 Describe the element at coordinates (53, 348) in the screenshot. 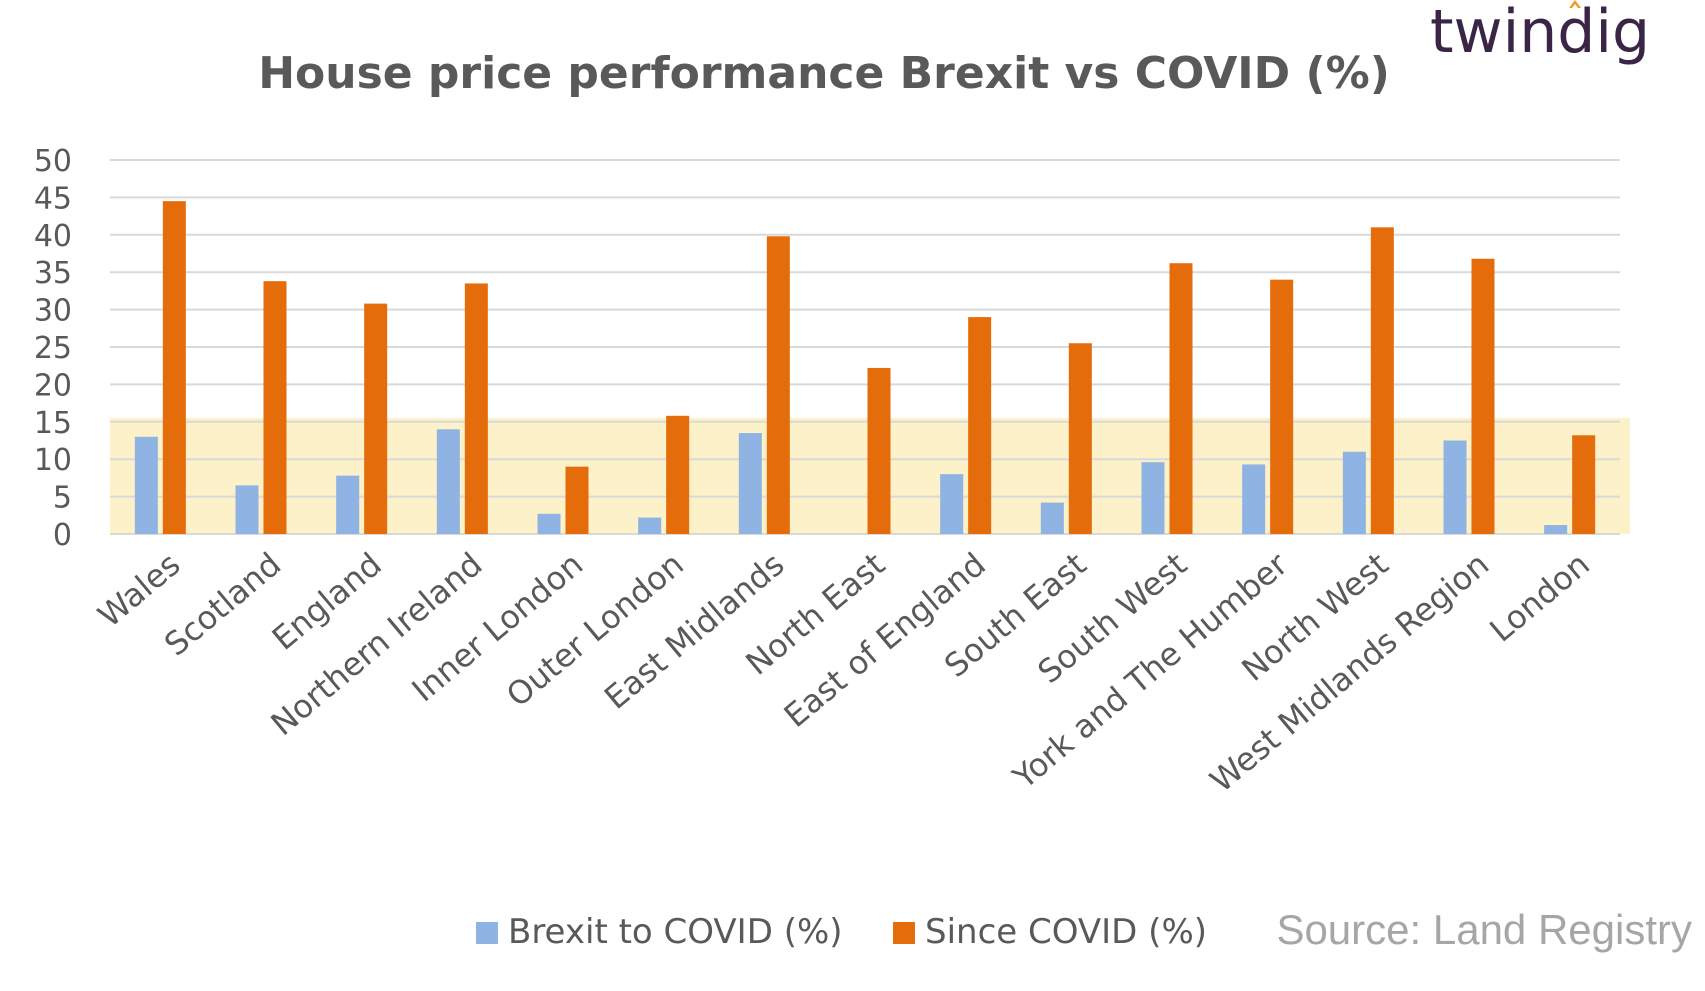

I see `y-tick-label: 25` at that location.